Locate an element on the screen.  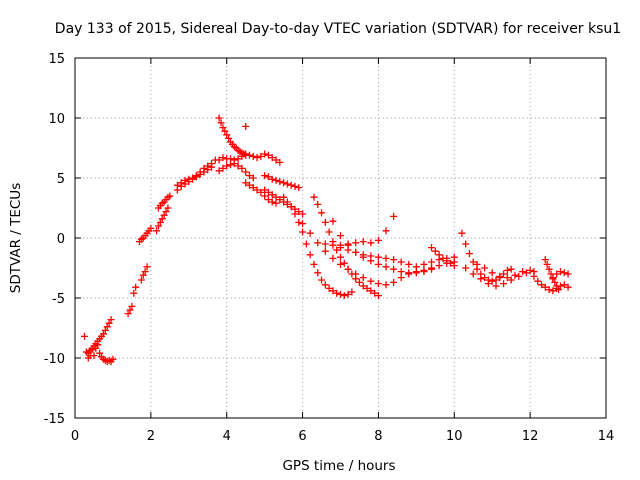
x-tick-label: 4 is located at coordinates (227, 436).